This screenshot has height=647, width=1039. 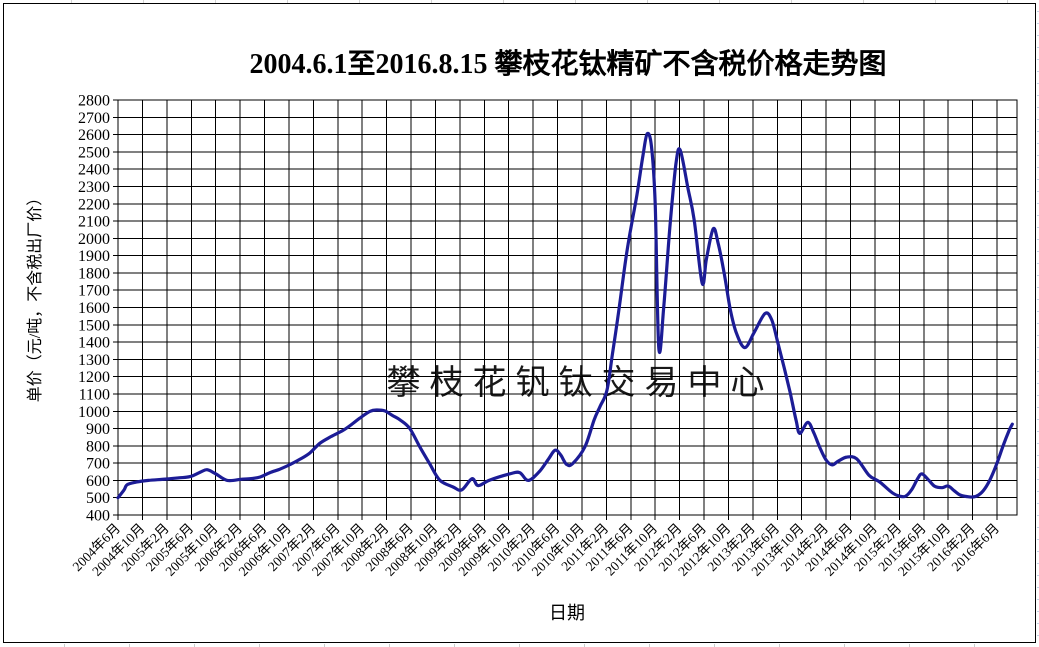 What do you see at coordinates (98, 498) in the screenshot?
I see `y-tick-label: 500` at bounding box center [98, 498].